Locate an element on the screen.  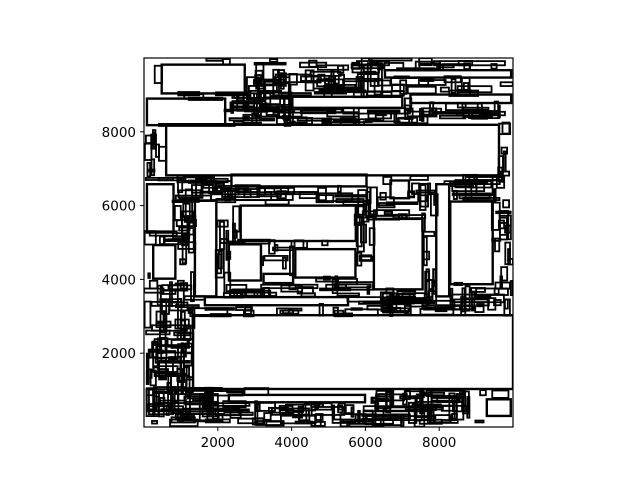
x-axis: 2000 4000 6000 8000 is located at coordinates (328, 439).